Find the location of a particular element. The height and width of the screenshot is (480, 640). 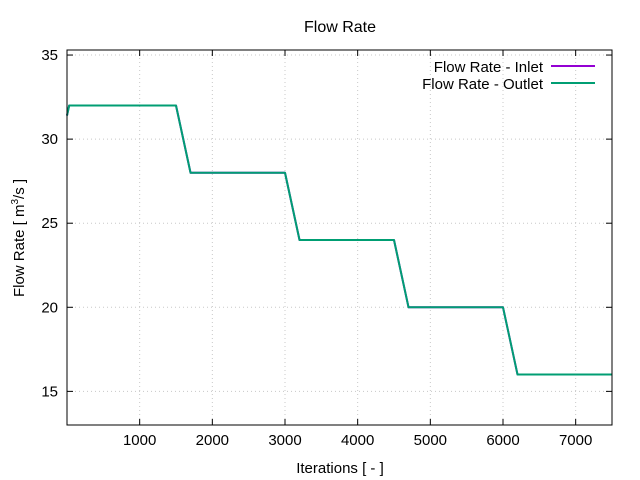

x-tick-label: 5000 is located at coordinates (430, 440).